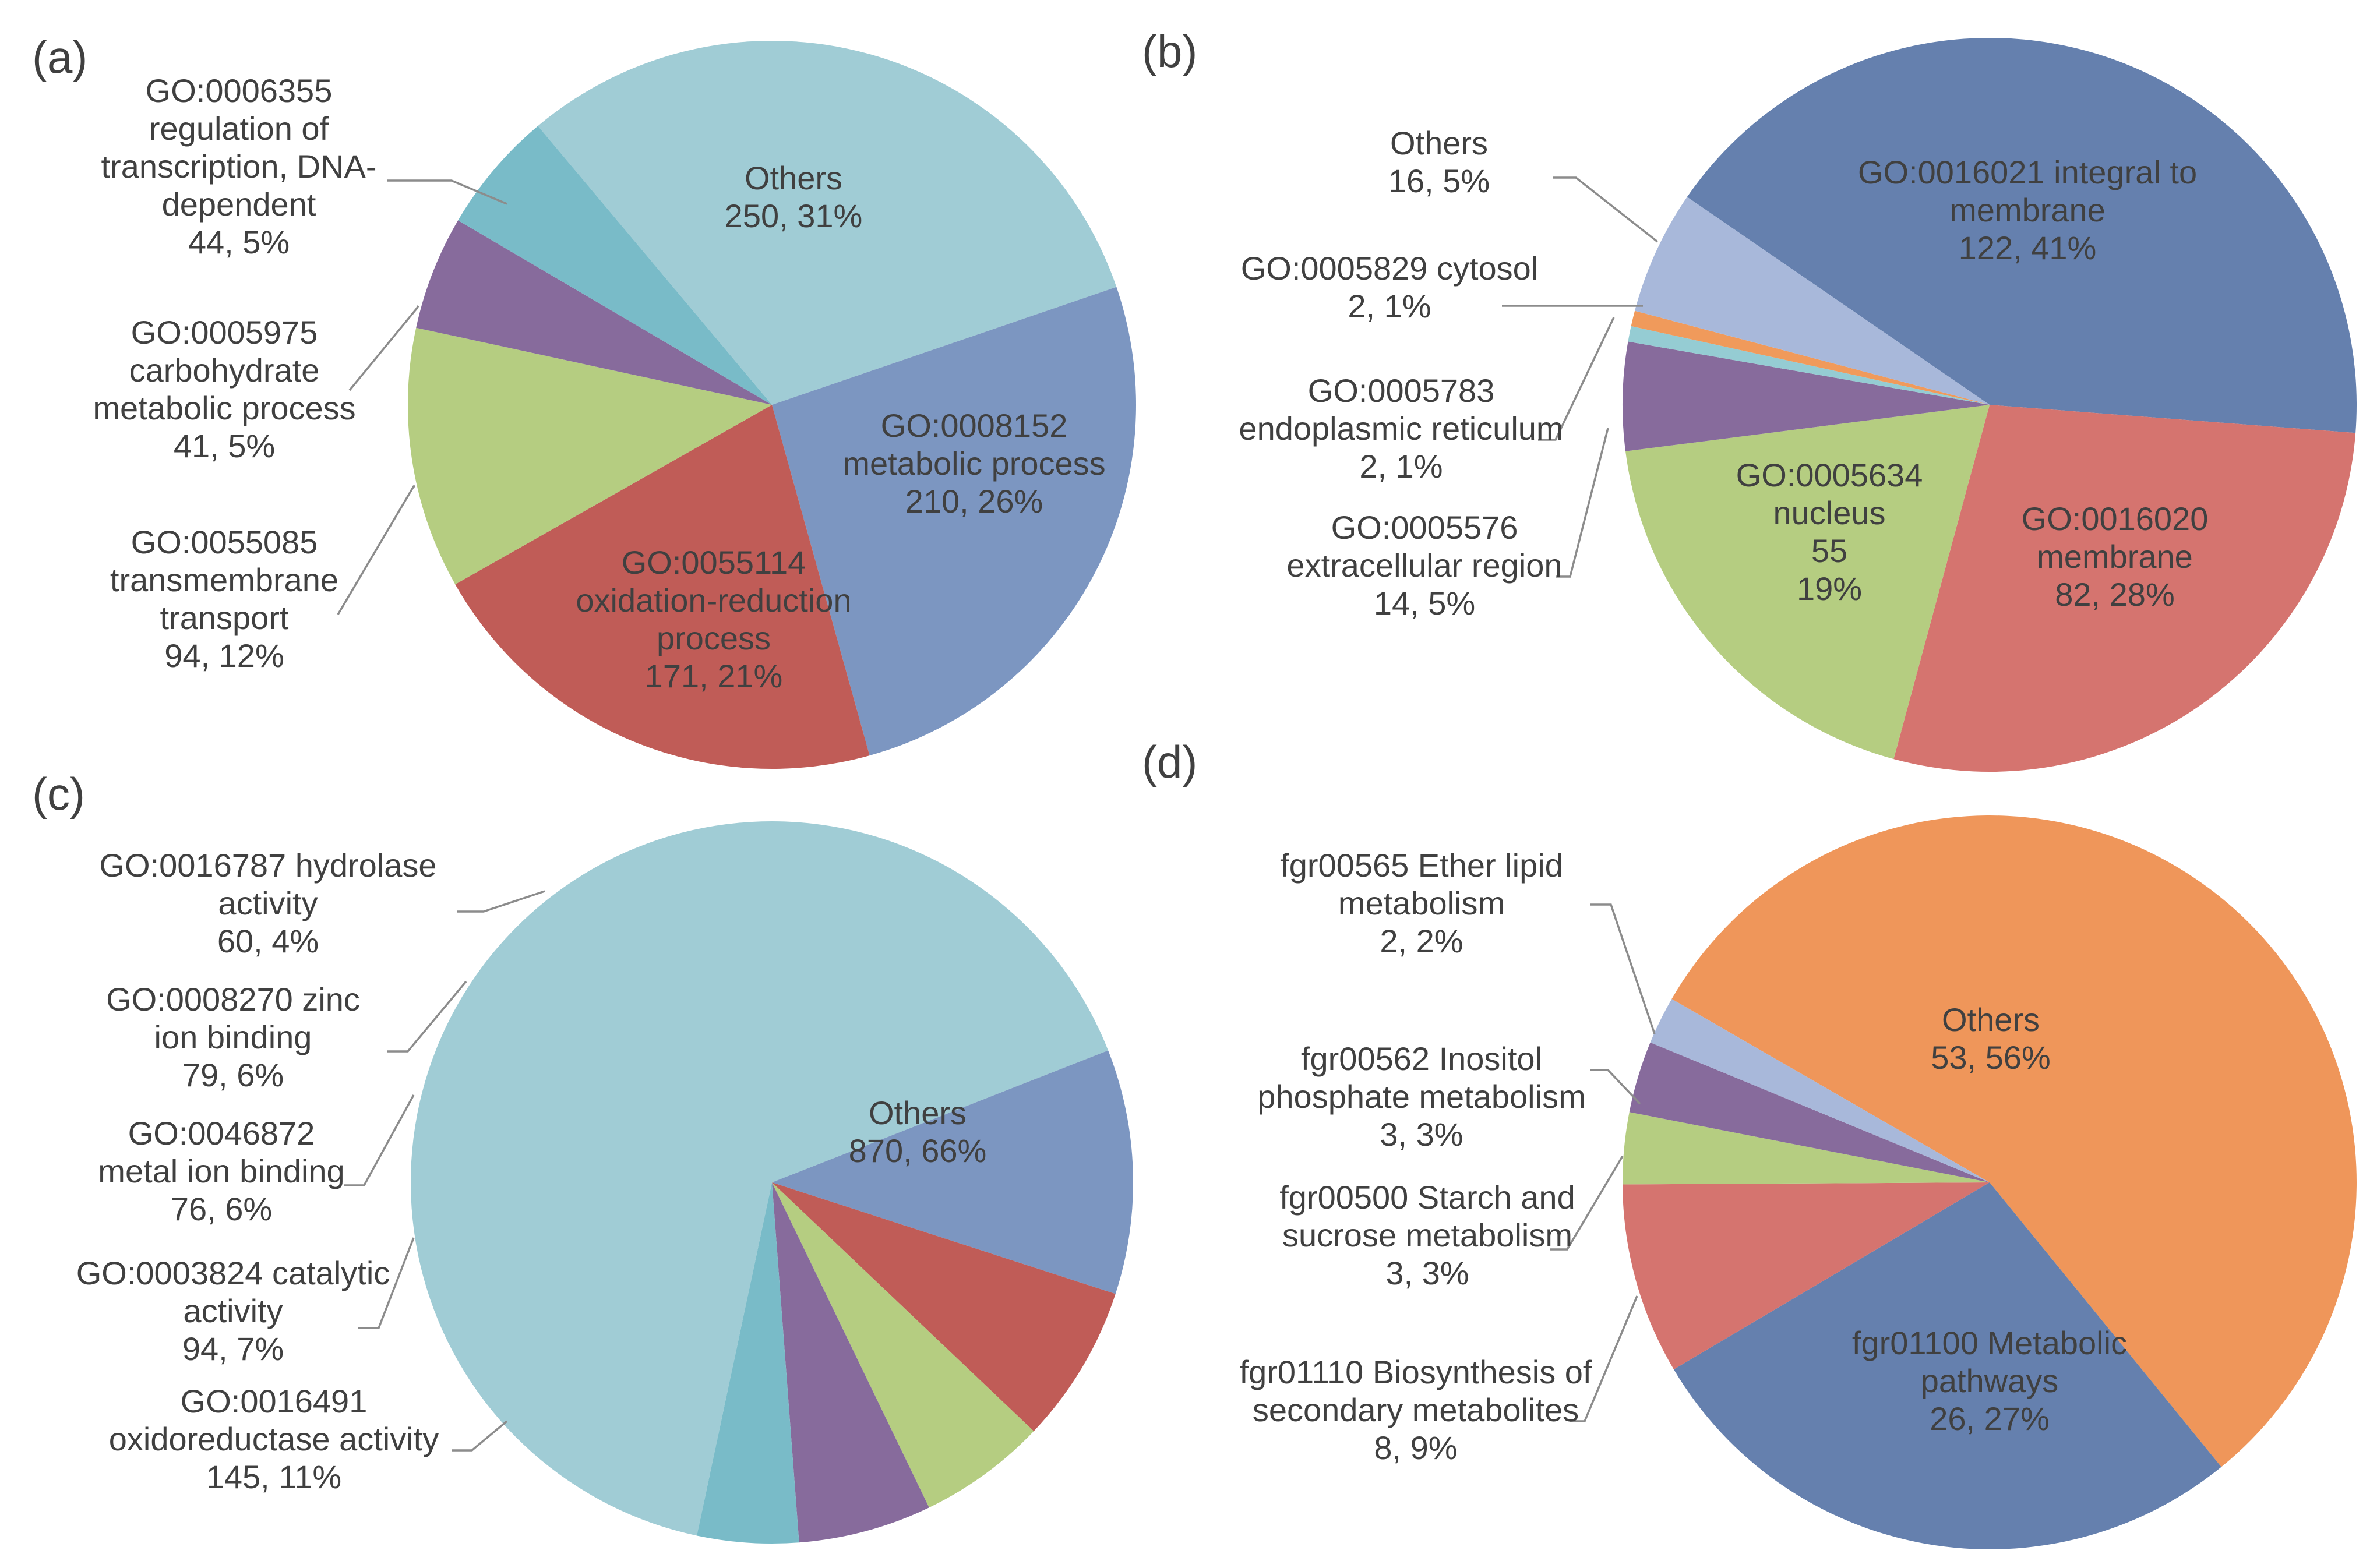 The image size is (2377, 1568). Describe the element at coordinates (225, 371) in the screenshot. I see `pie-a-slice-4-label-line: carbohydrate` at that location.